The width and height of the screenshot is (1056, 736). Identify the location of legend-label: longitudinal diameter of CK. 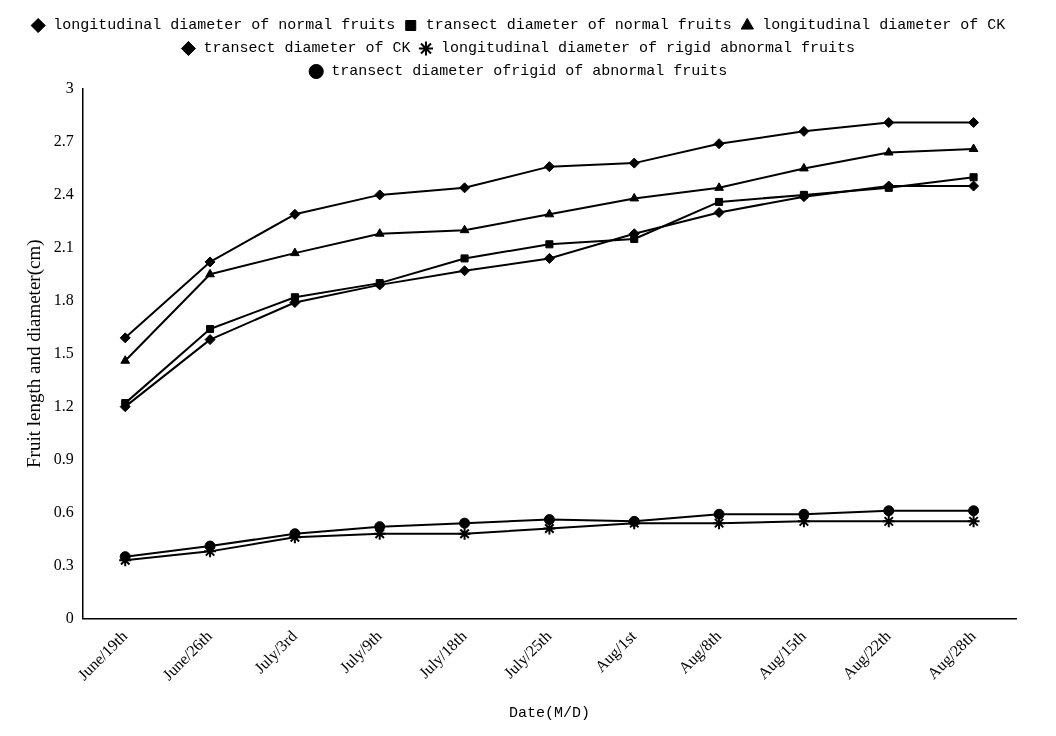
(884, 26).